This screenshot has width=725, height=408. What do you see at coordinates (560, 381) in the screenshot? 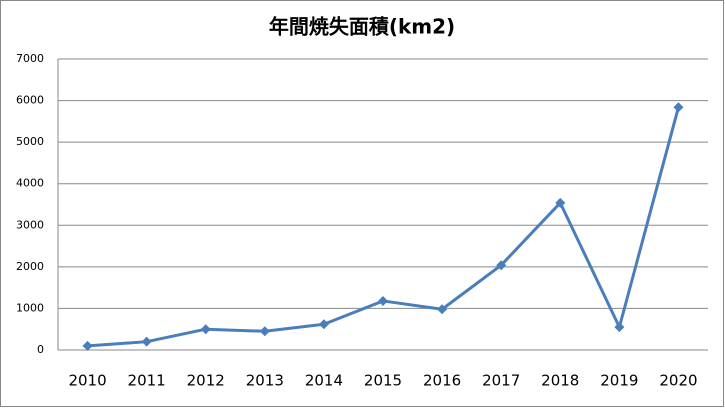
I see `x-tick-label: 2018` at bounding box center [560, 381].